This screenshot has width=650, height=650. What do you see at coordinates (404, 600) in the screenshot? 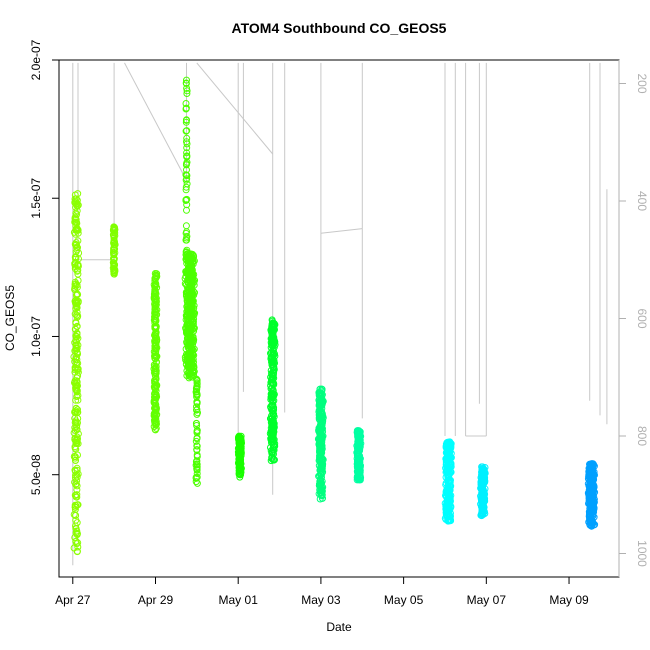
I see `x-tick-label: May 05` at bounding box center [404, 600].